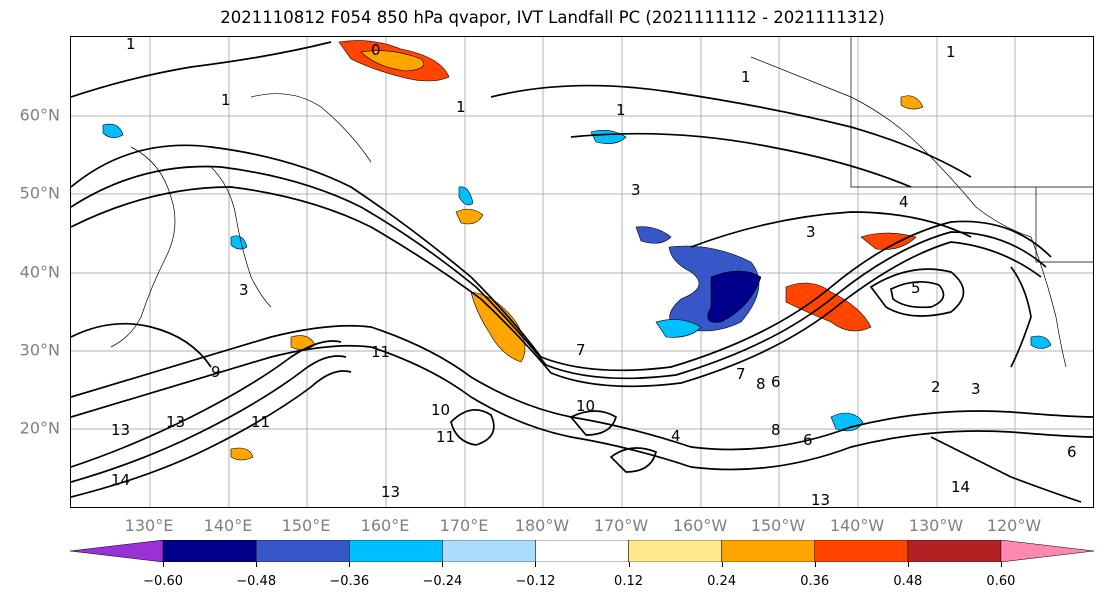 This screenshot has height=601, width=1105. Describe the element at coordinates (149, 525) in the screenshot. I see `lon-label-130e: 130°E` at that location.